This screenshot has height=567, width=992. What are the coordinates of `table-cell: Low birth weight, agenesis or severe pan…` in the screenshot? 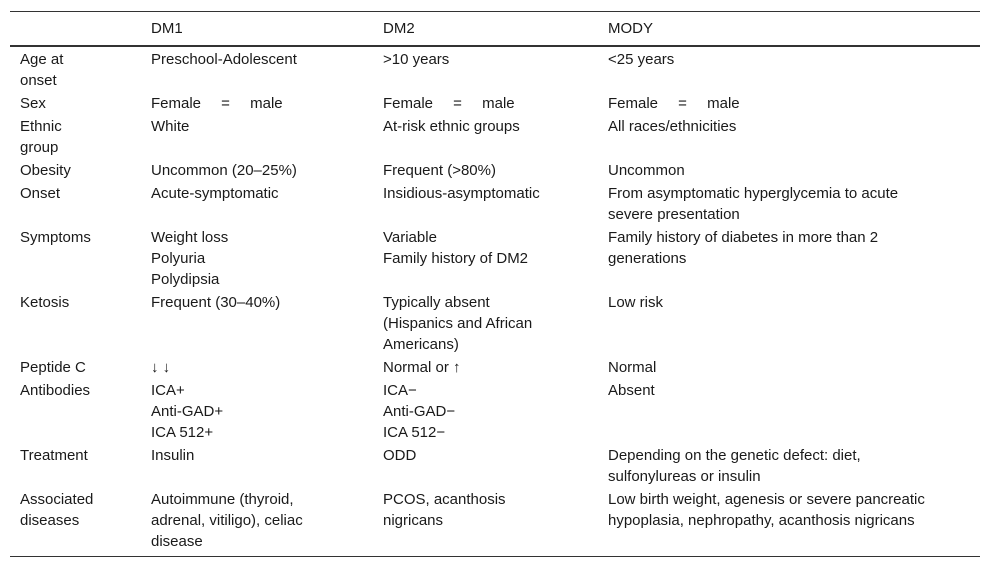 It's located at (789, 522).